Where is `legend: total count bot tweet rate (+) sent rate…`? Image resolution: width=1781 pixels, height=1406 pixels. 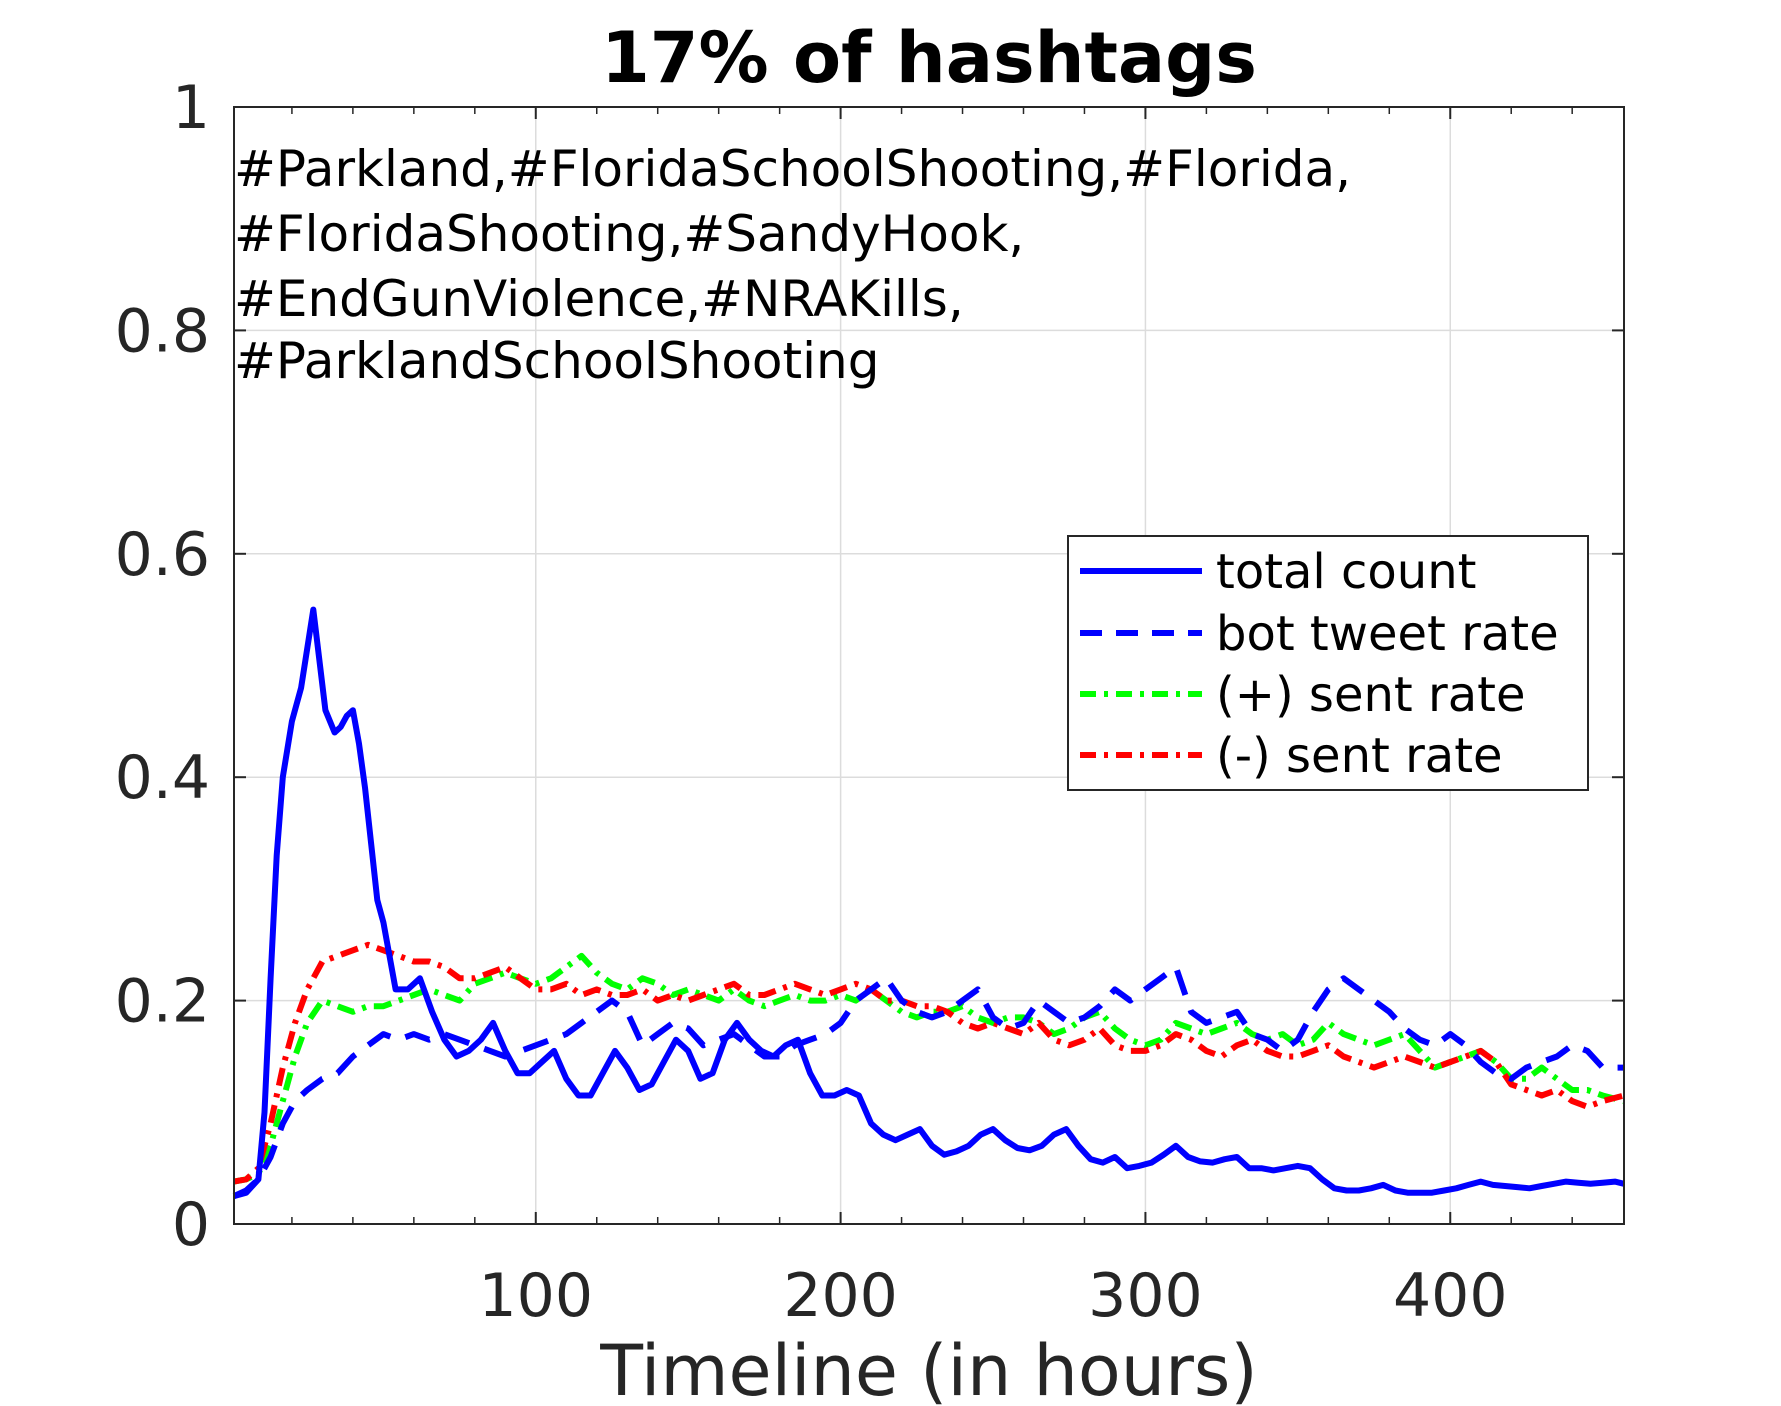
legend: total count bot tweet rate (+) sent rate… is located at coordinates (1328, 663).